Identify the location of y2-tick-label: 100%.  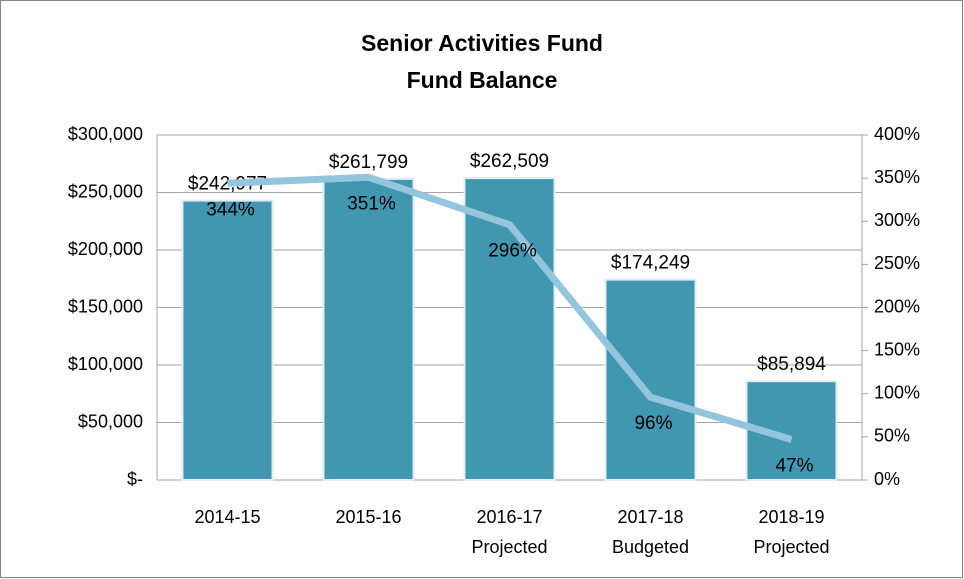
(897, 393).